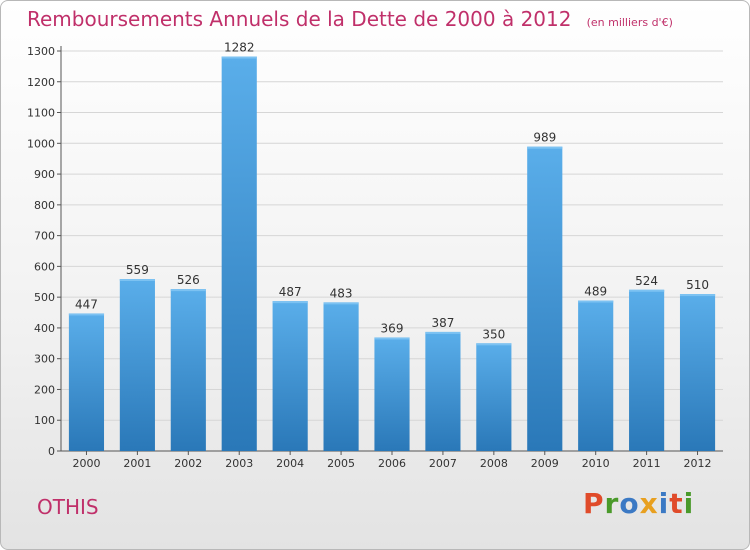 This screenshot has width=750, height=550. I want to click on y-tick-label: 1200, so click(41, 82).